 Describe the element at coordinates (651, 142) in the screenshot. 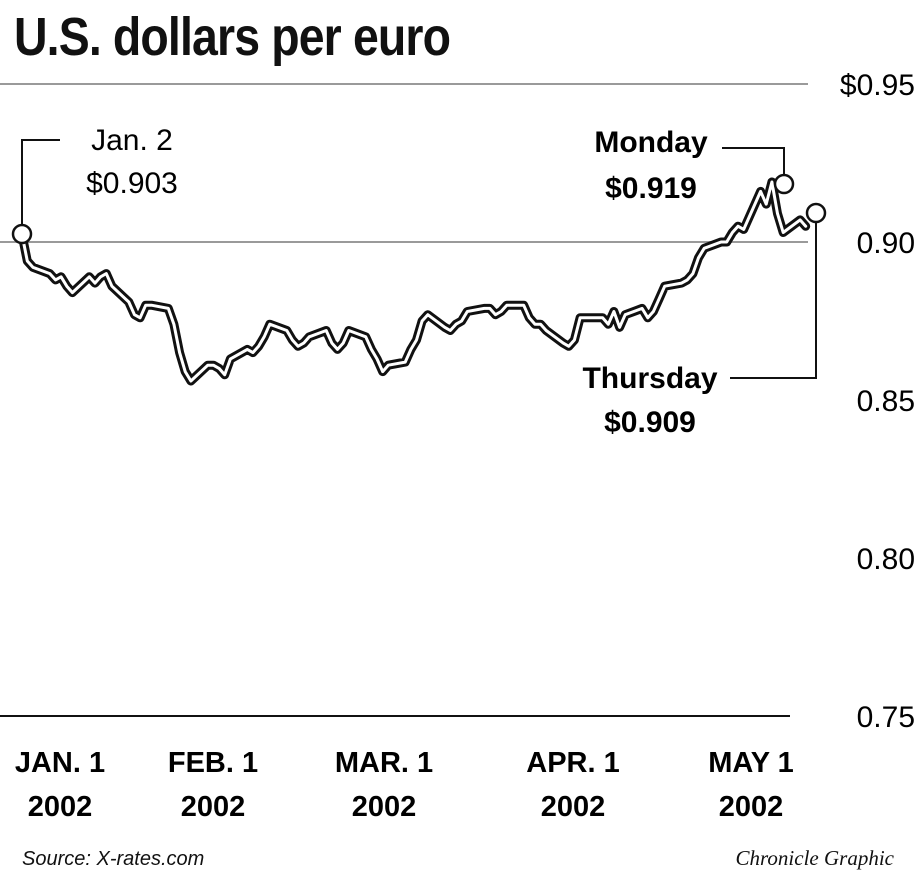

I see `callout-monday-label: Monday` at that location.